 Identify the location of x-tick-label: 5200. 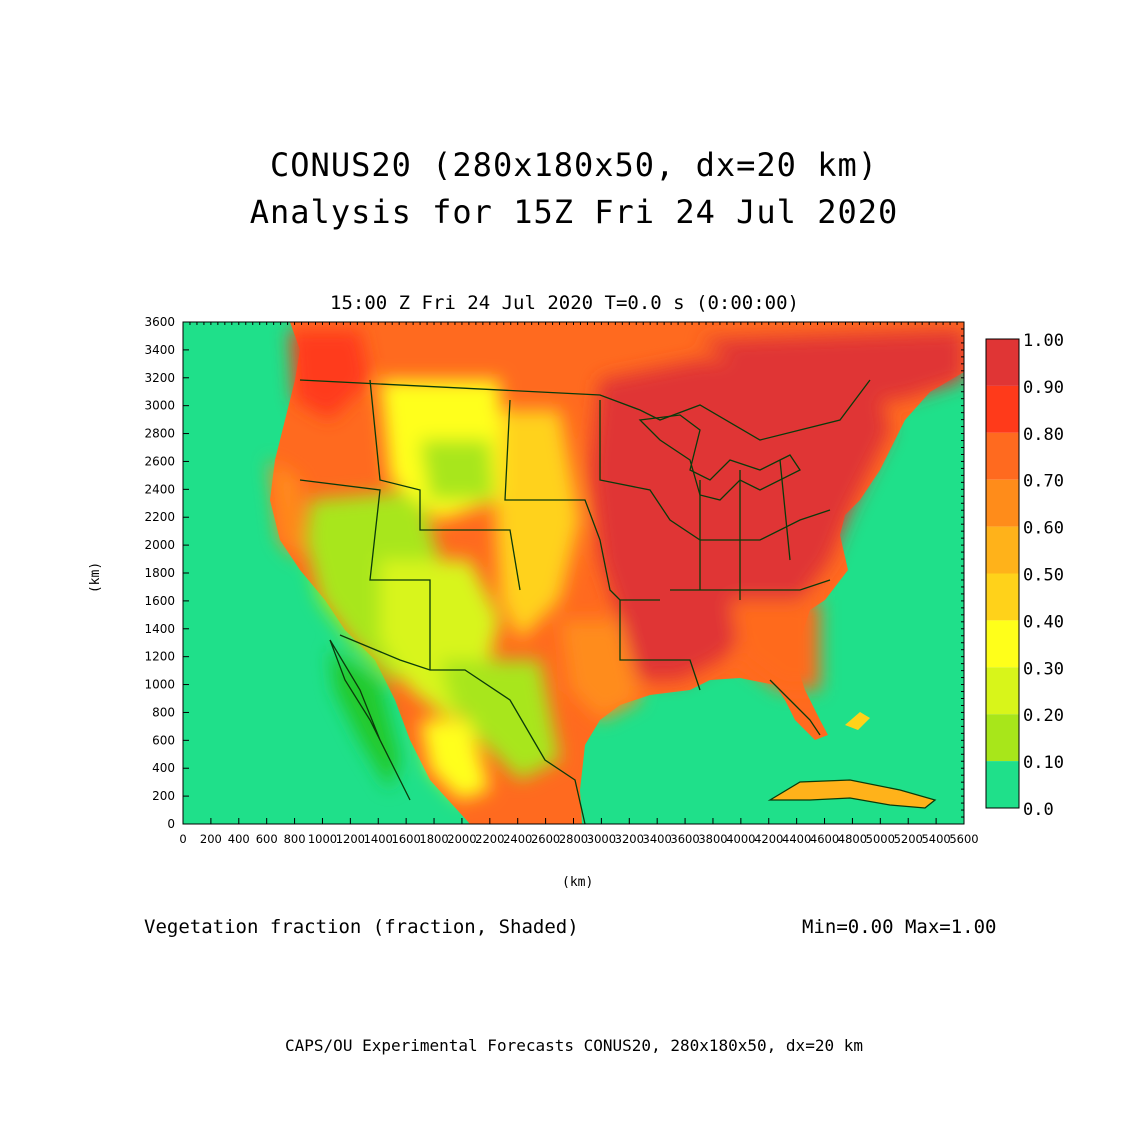
(908, 839).